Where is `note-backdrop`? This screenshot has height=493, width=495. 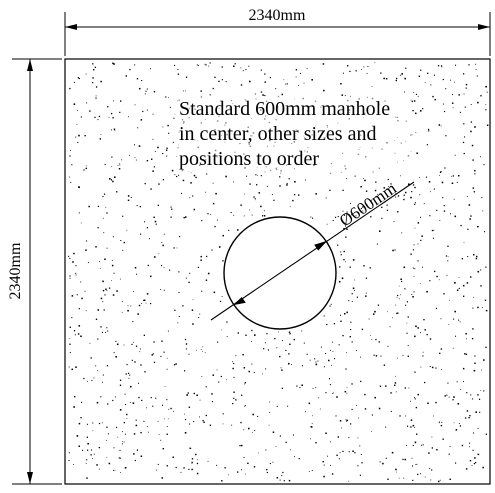
note-backdrop is located at coordinates (293, 135).